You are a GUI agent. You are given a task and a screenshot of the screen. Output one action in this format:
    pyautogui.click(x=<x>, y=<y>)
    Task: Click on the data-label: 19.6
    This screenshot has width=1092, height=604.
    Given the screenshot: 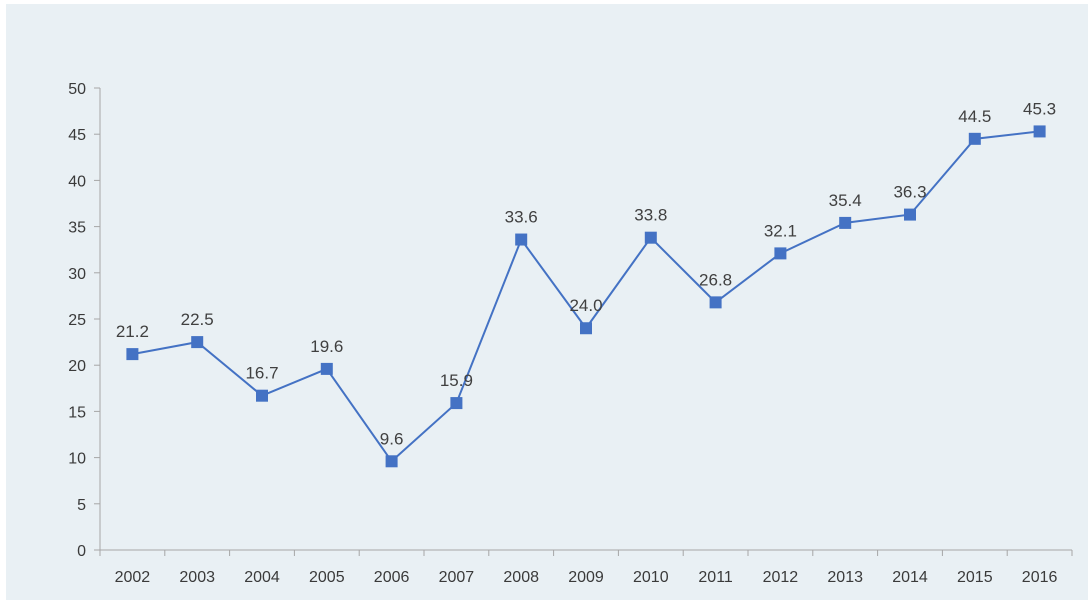 What is the action you would take?
    pyautogui.click(x=326, y=346)
    